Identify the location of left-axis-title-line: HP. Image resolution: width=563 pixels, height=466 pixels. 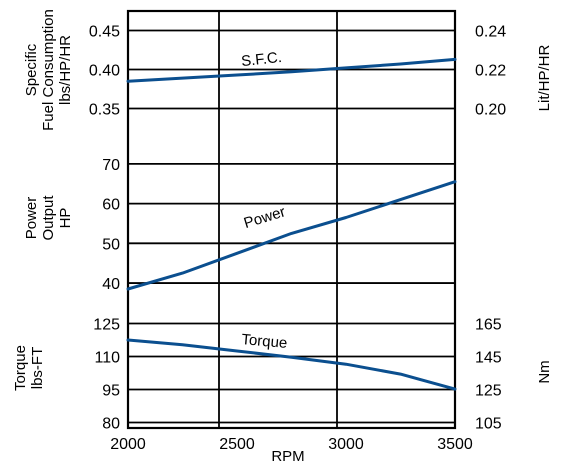
(65, 218).